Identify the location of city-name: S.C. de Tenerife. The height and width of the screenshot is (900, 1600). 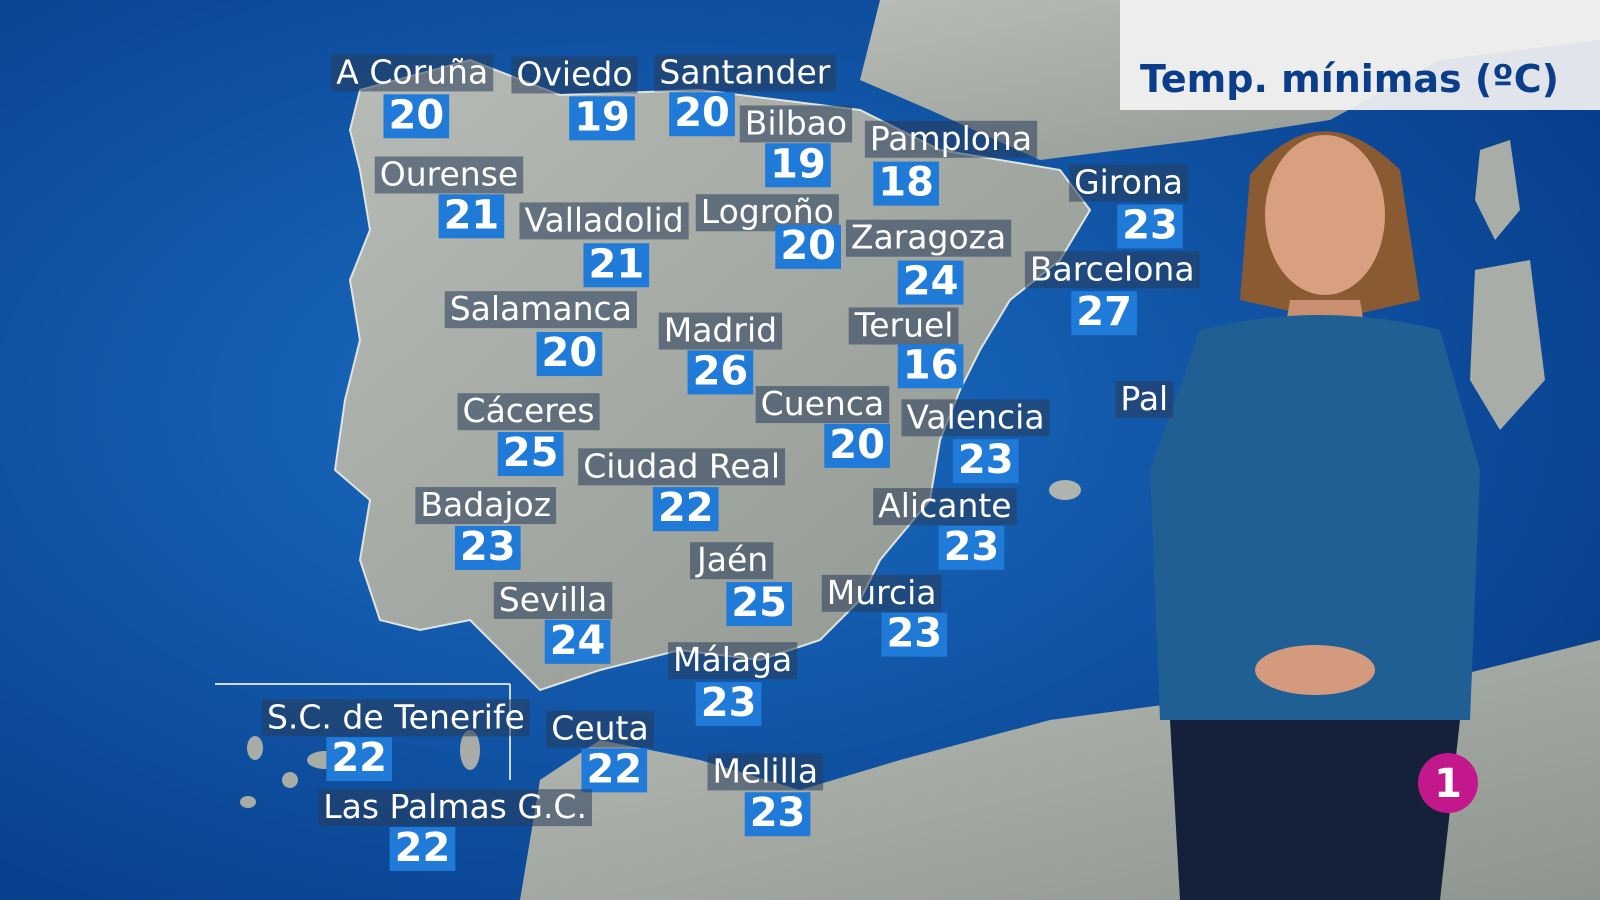
(396, 716).